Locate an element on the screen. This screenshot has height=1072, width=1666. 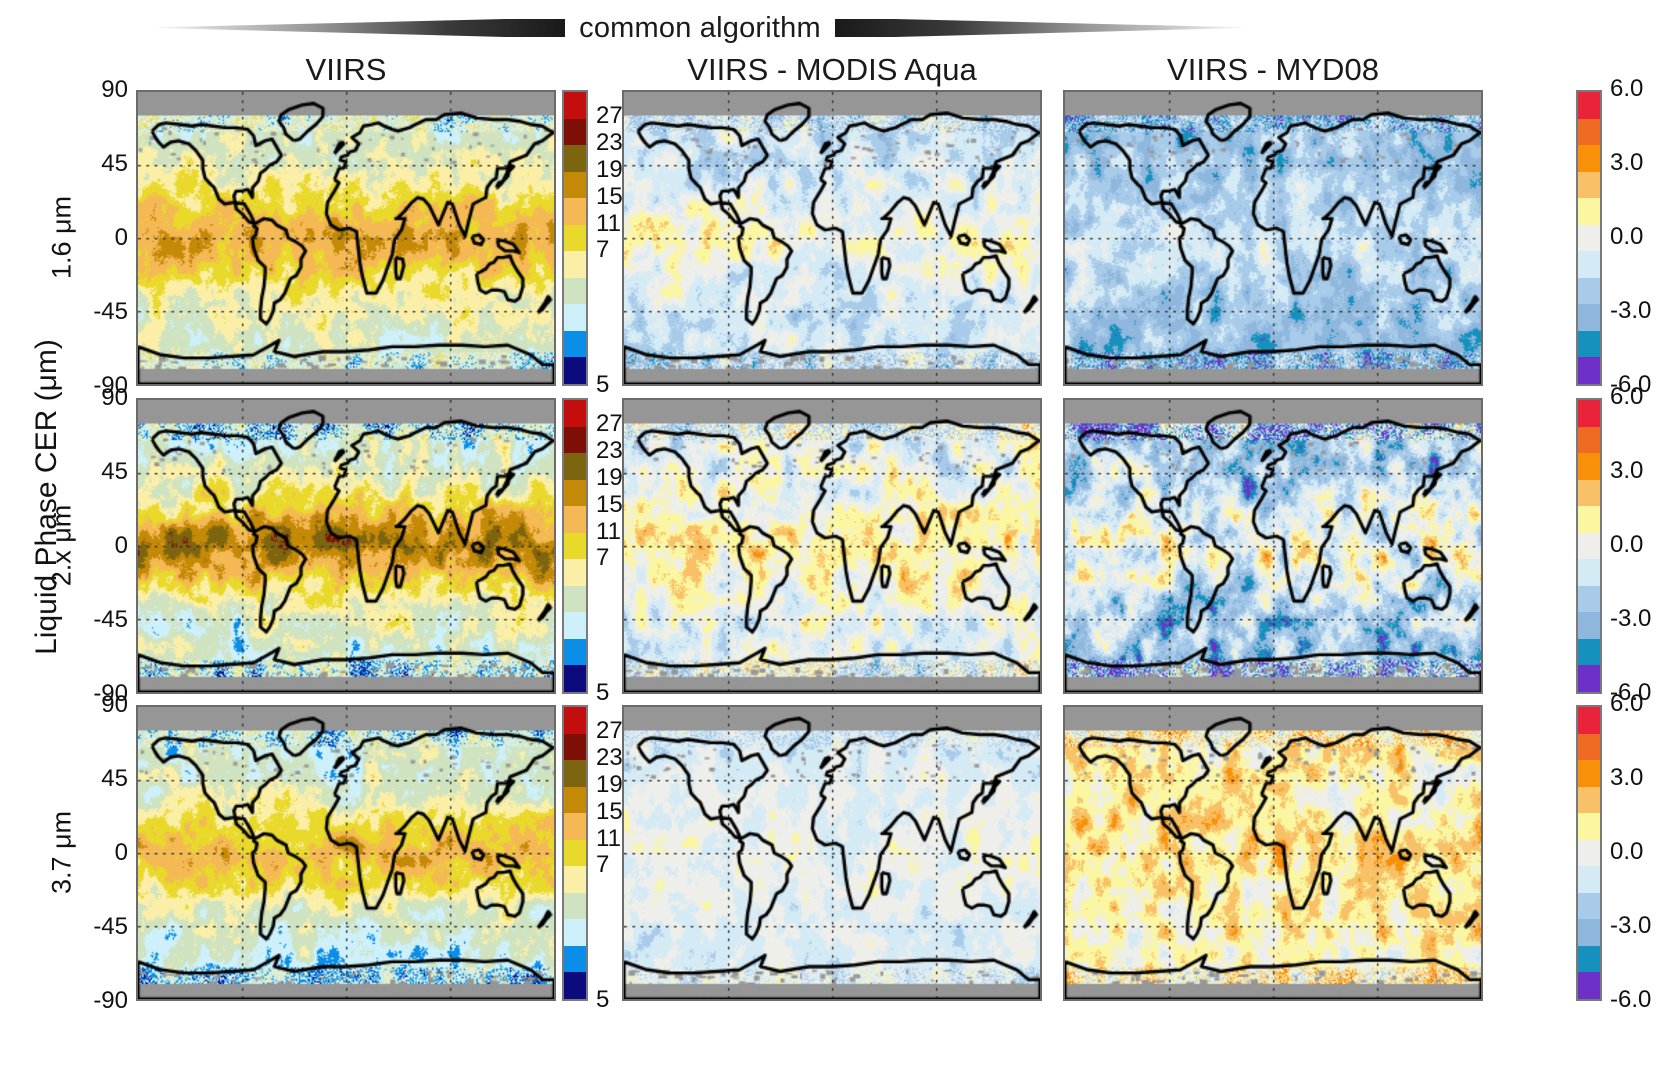
y-tick-label-row-2xum-90: 90 is located at coordinates (114, 397).